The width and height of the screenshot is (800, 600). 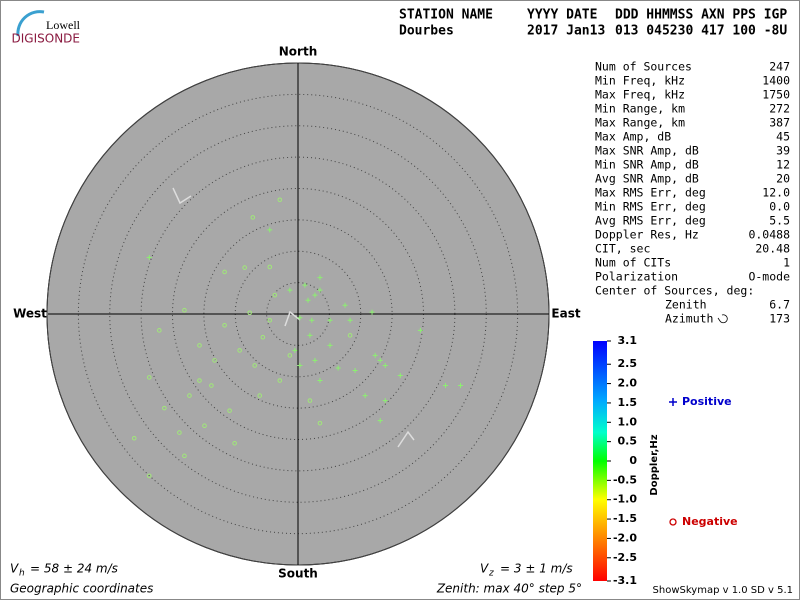 I want to click on center-value: 173, so click(x=779, y=319).